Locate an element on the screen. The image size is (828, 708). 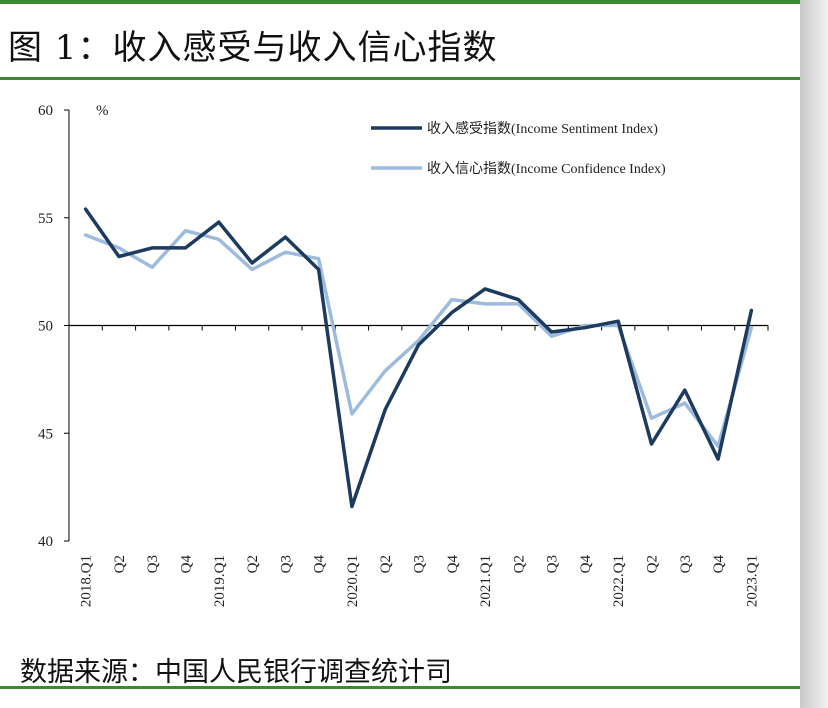
x-tick-label: 2019.Q1 is located at coordinates (220, 581).